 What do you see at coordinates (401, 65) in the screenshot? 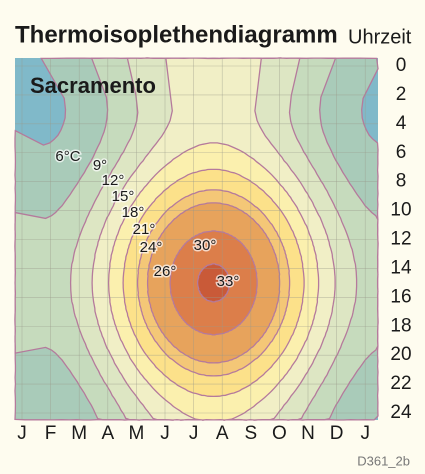
I see `y-tick-label: 0` at bounding box center [401, 65].